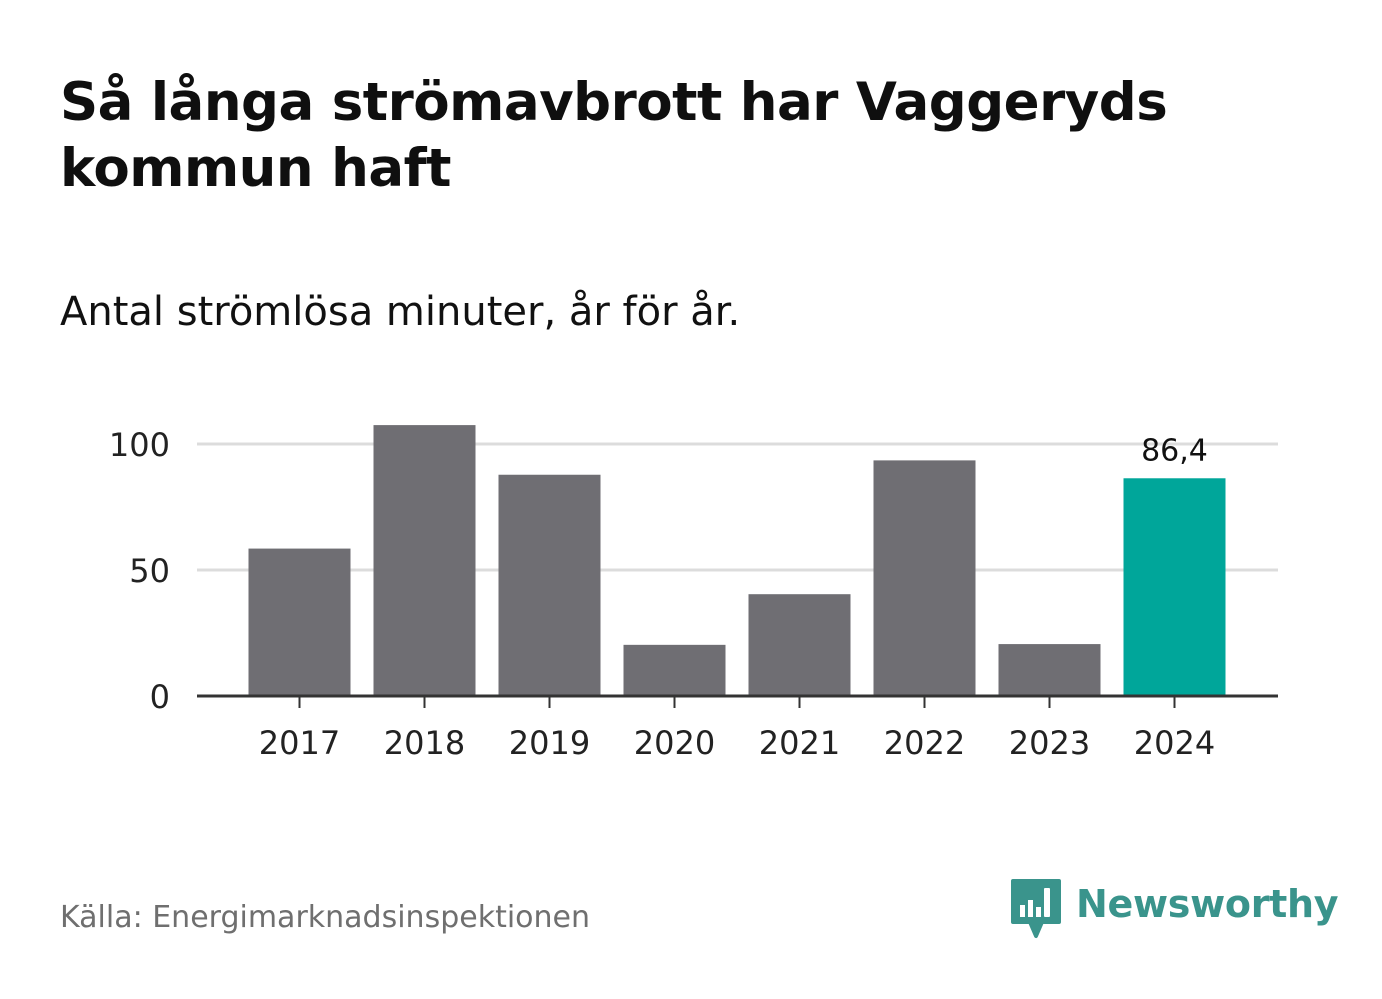 The image size is (1382, 999). What do you see at coordinates (1049, 743) in the screenshot?
I see `x-tick-label: 2023` at bounding box center [1049, 743].